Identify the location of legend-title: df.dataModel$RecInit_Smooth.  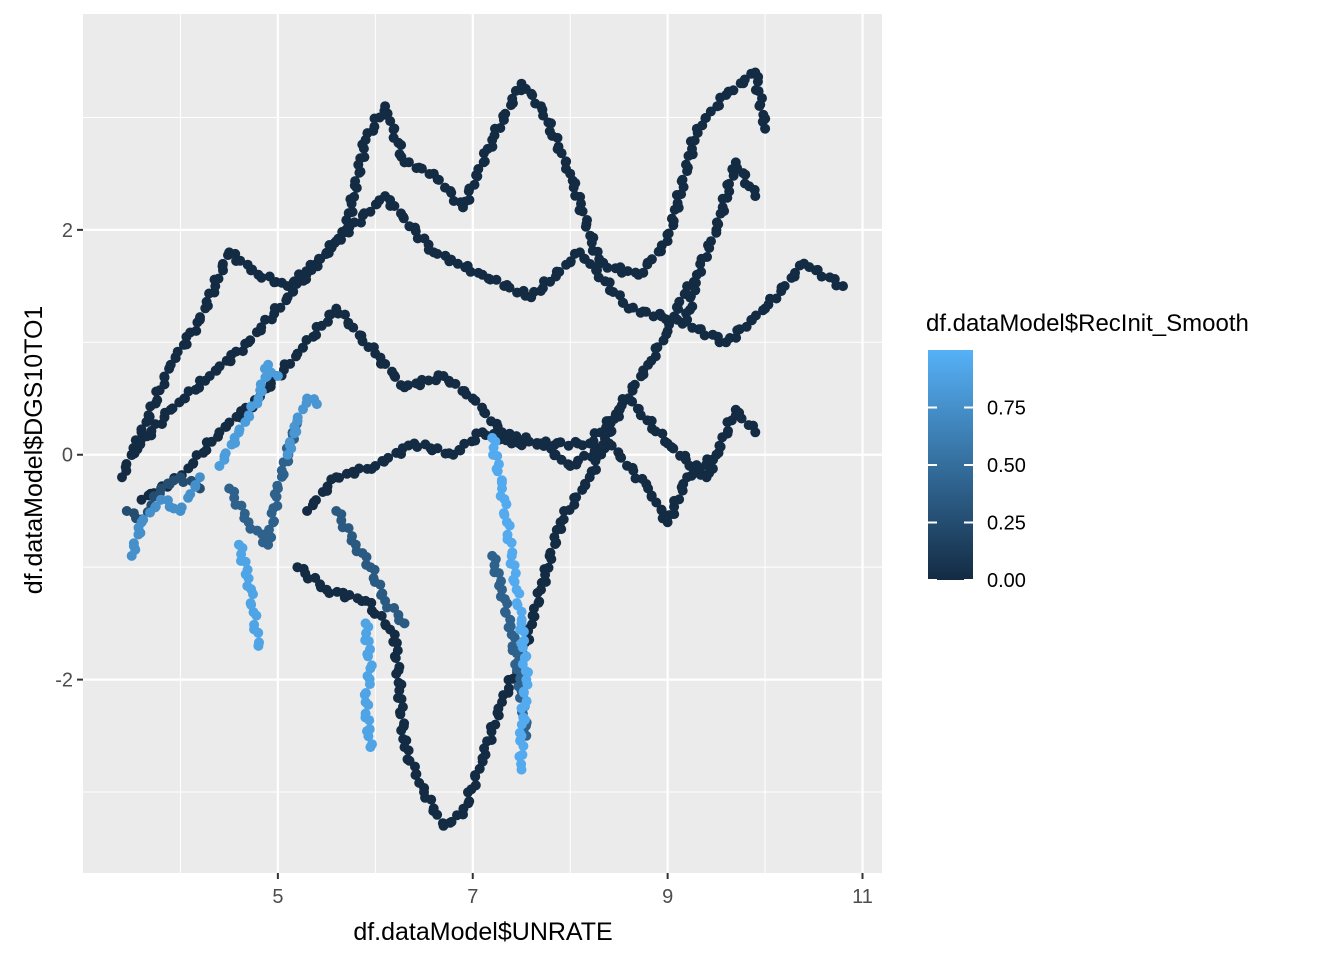
(1087, 323).